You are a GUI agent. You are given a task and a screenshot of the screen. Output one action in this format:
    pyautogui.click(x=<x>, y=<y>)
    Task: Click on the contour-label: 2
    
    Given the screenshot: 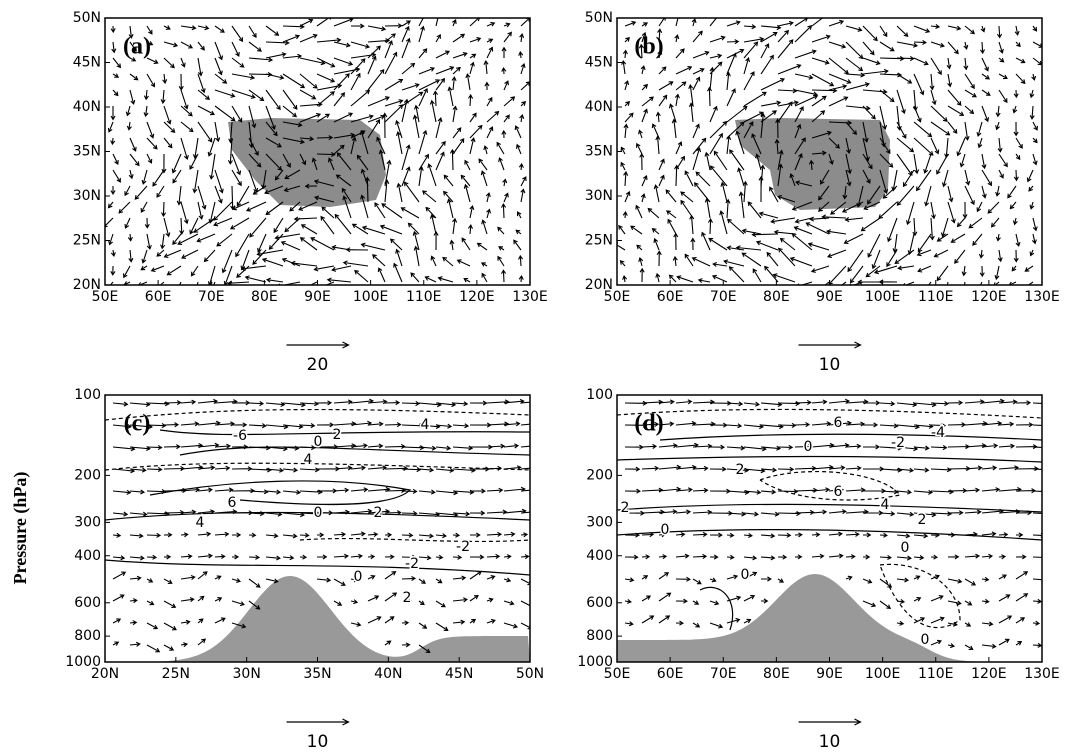 What is the action you would take?
    pyautogui.click(x=378, y=513)
    